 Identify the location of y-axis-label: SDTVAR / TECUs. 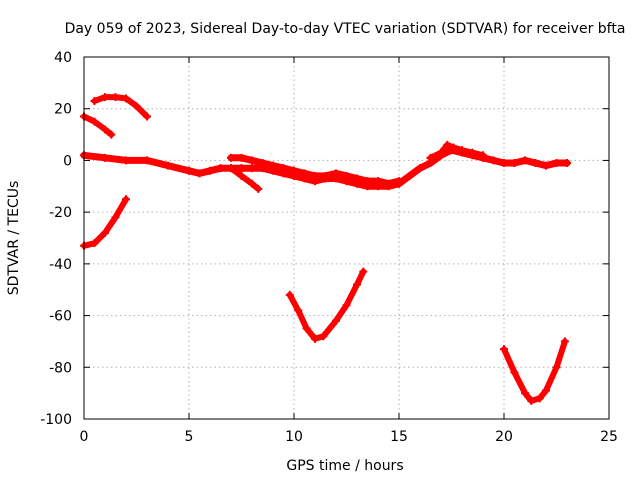
(14, 238).